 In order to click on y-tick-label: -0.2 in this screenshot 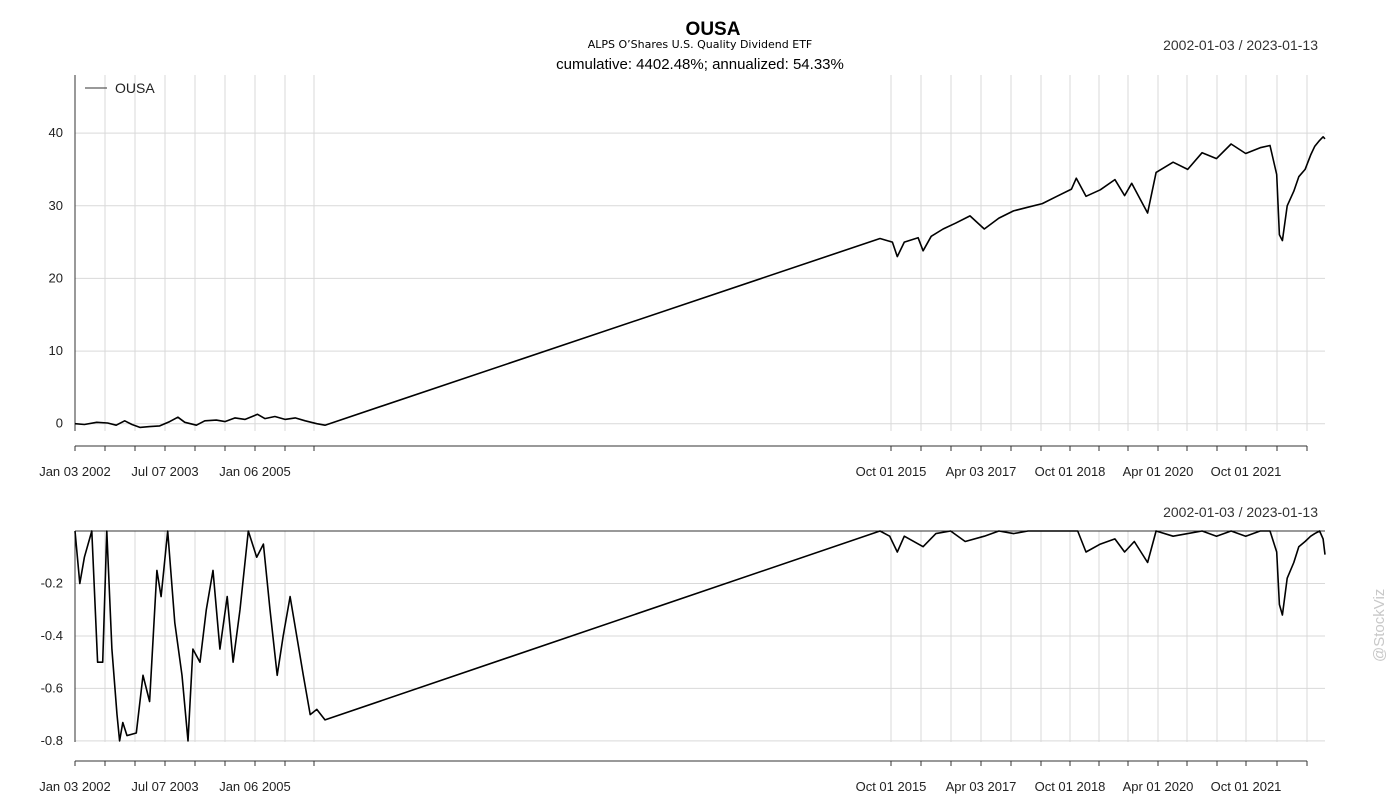, I will do `click(52, 582)`.